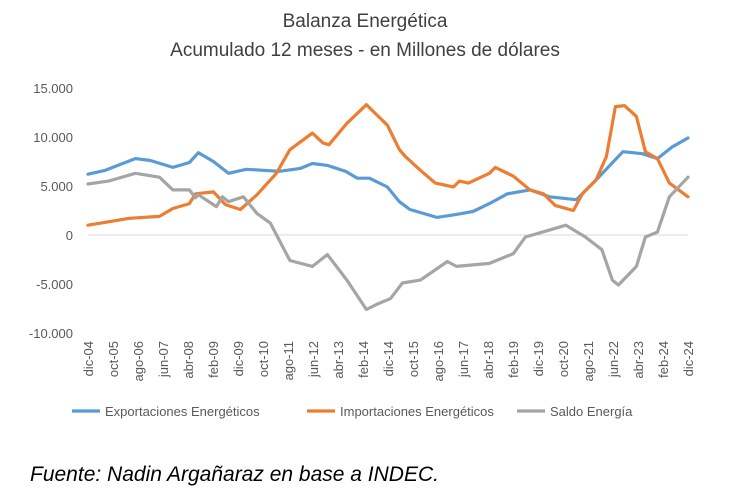 The height and width of the screenshot is (499, 730). What do you see at coordinates (363, 359) in the screenshot?
I see `x-tick-label: feb-14` at bounding box center [363, 359].